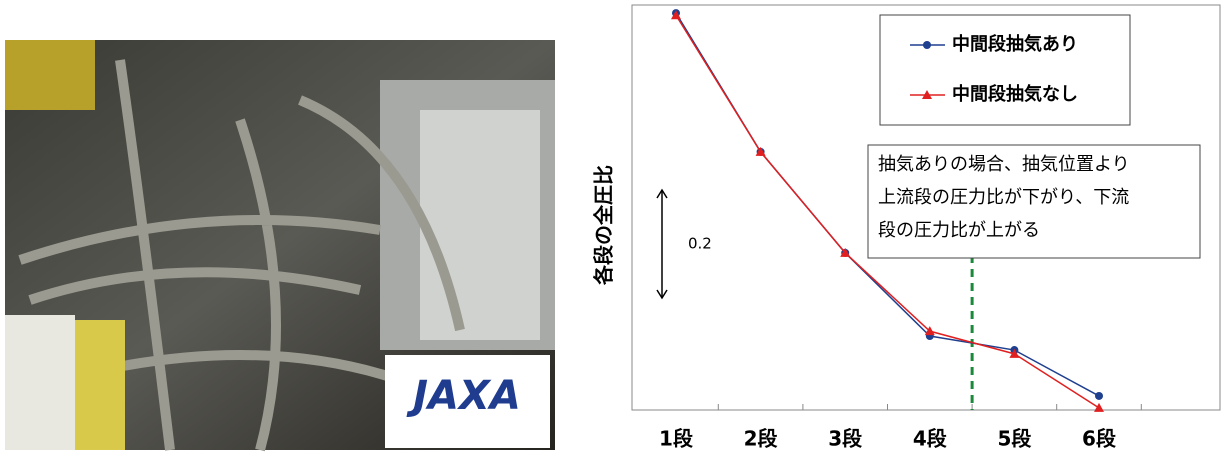 The width and height of the screenshot is (1231, 461). What do you see at coordinates (1015, 44) in the screenshot?
I see `legend-label: 中間段抽気あり` at bounding box center [1015, 44].